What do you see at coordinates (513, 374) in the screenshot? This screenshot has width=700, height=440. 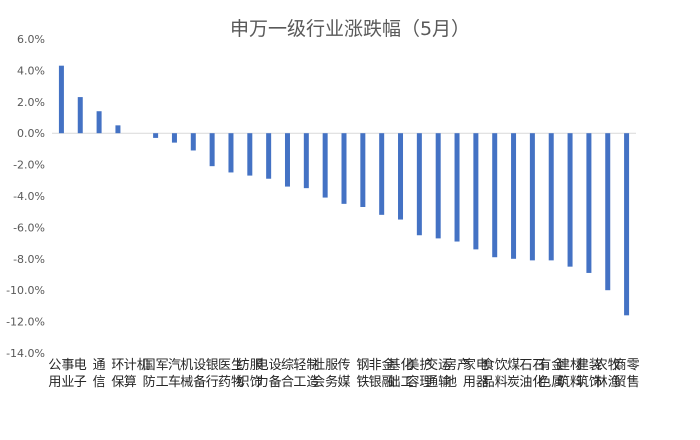 I see `category-label: 煤炭` at bounding box center [513, 374].